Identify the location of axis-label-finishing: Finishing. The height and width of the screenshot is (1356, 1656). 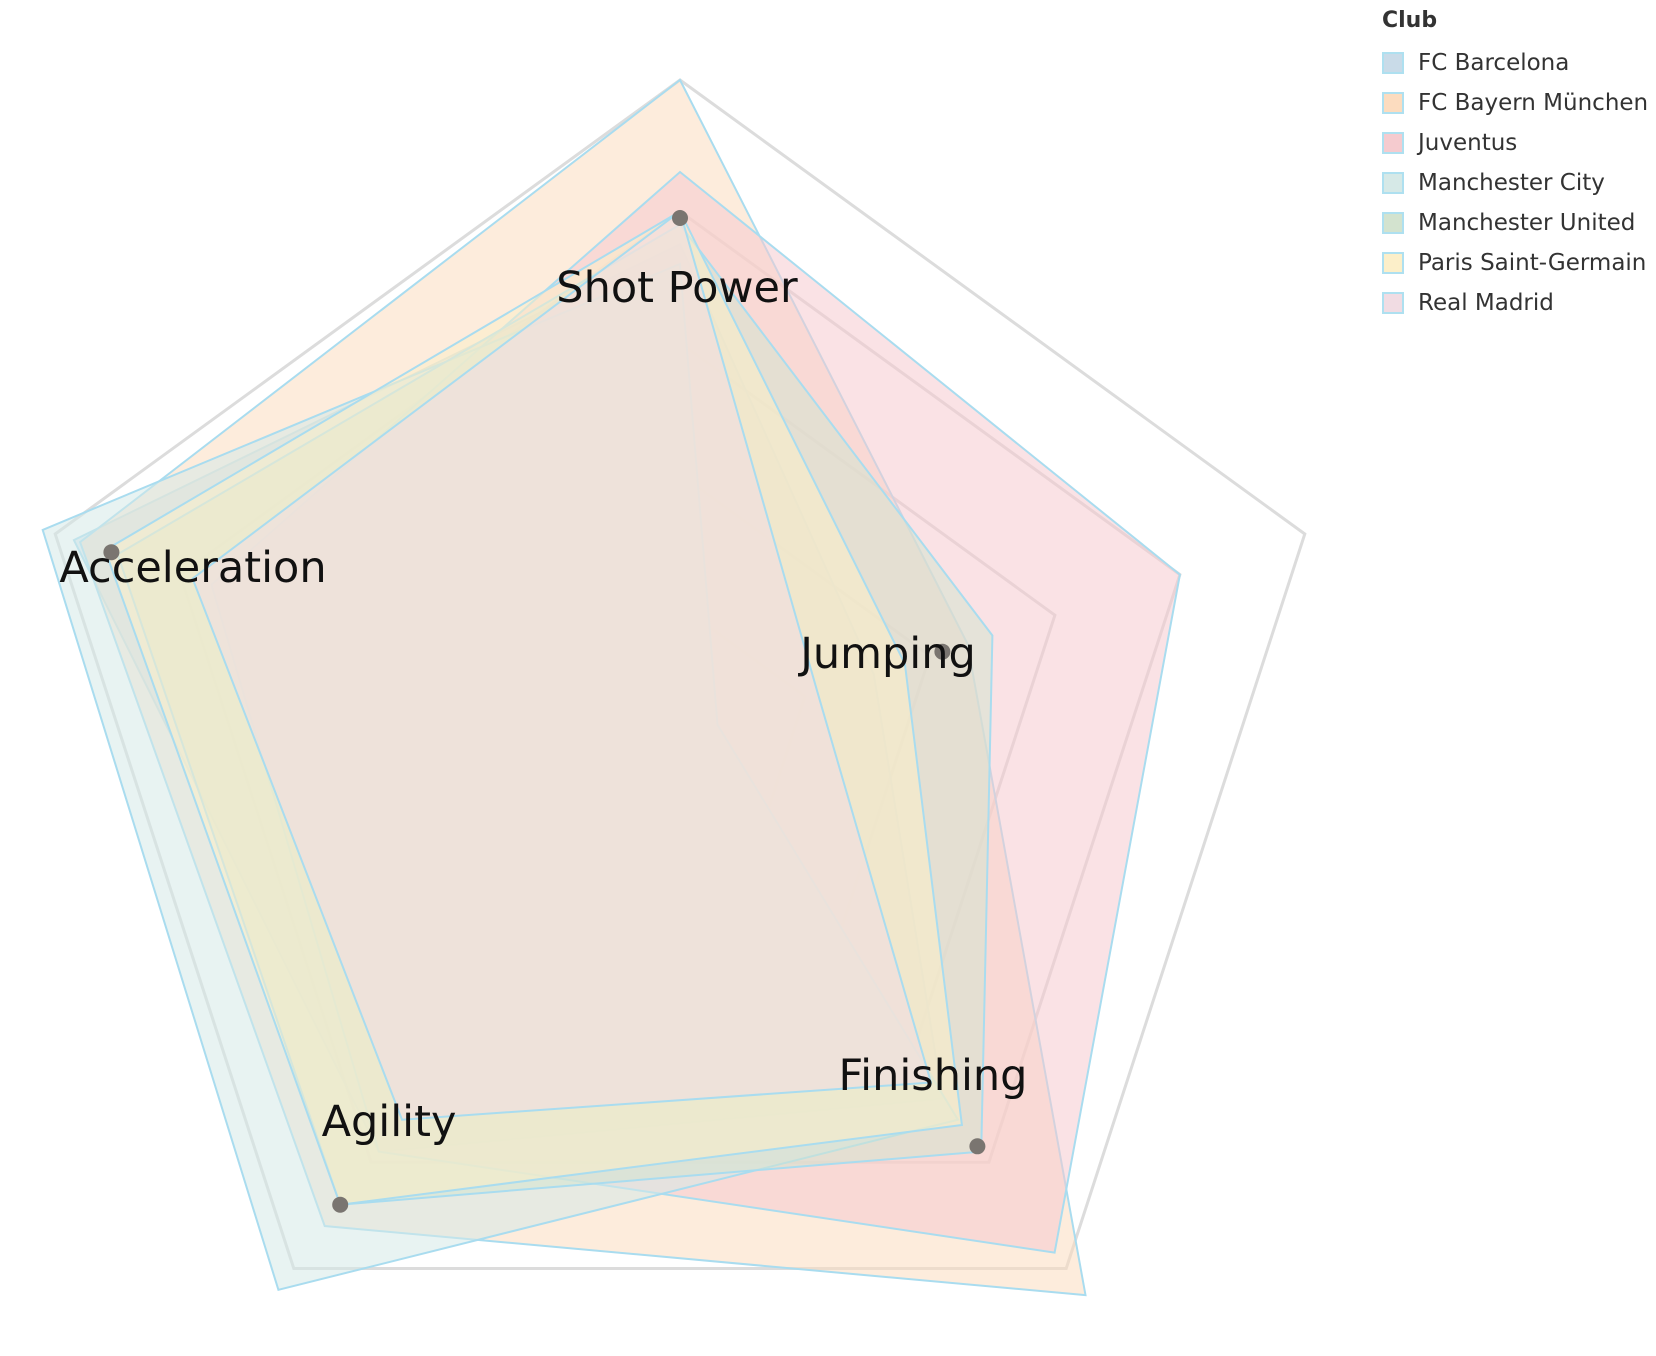
(933, 1076).